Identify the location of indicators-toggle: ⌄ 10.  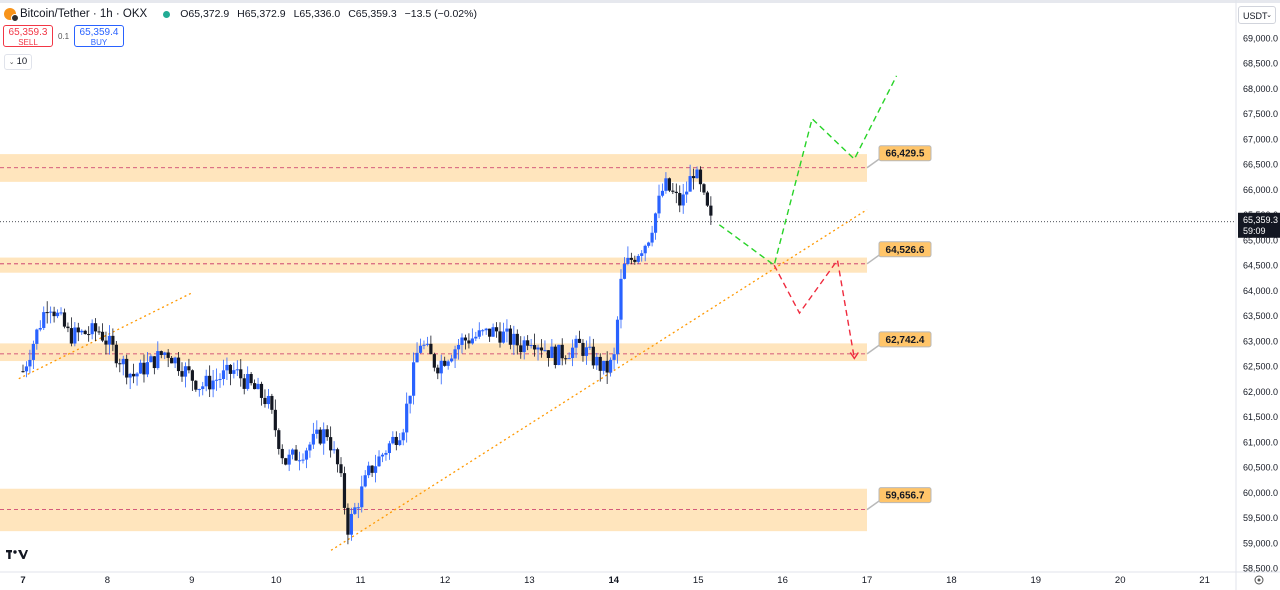
(18, 62).